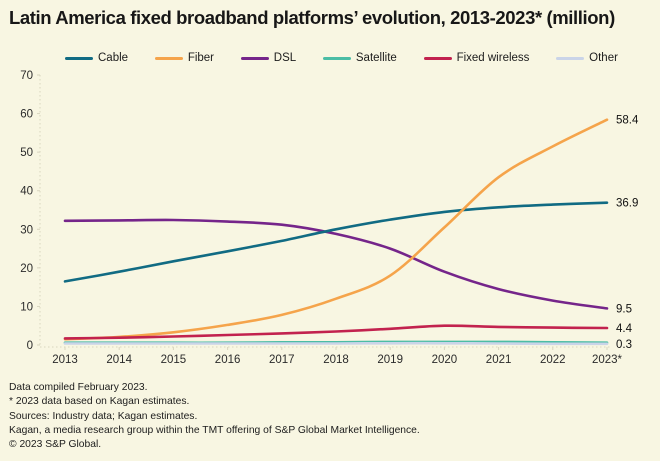 The width and height of the screenshot is (660, 461). Describe the element at coordinates (65, 360) in the screenshot. I see `x-tick-label: 2013` at that location.